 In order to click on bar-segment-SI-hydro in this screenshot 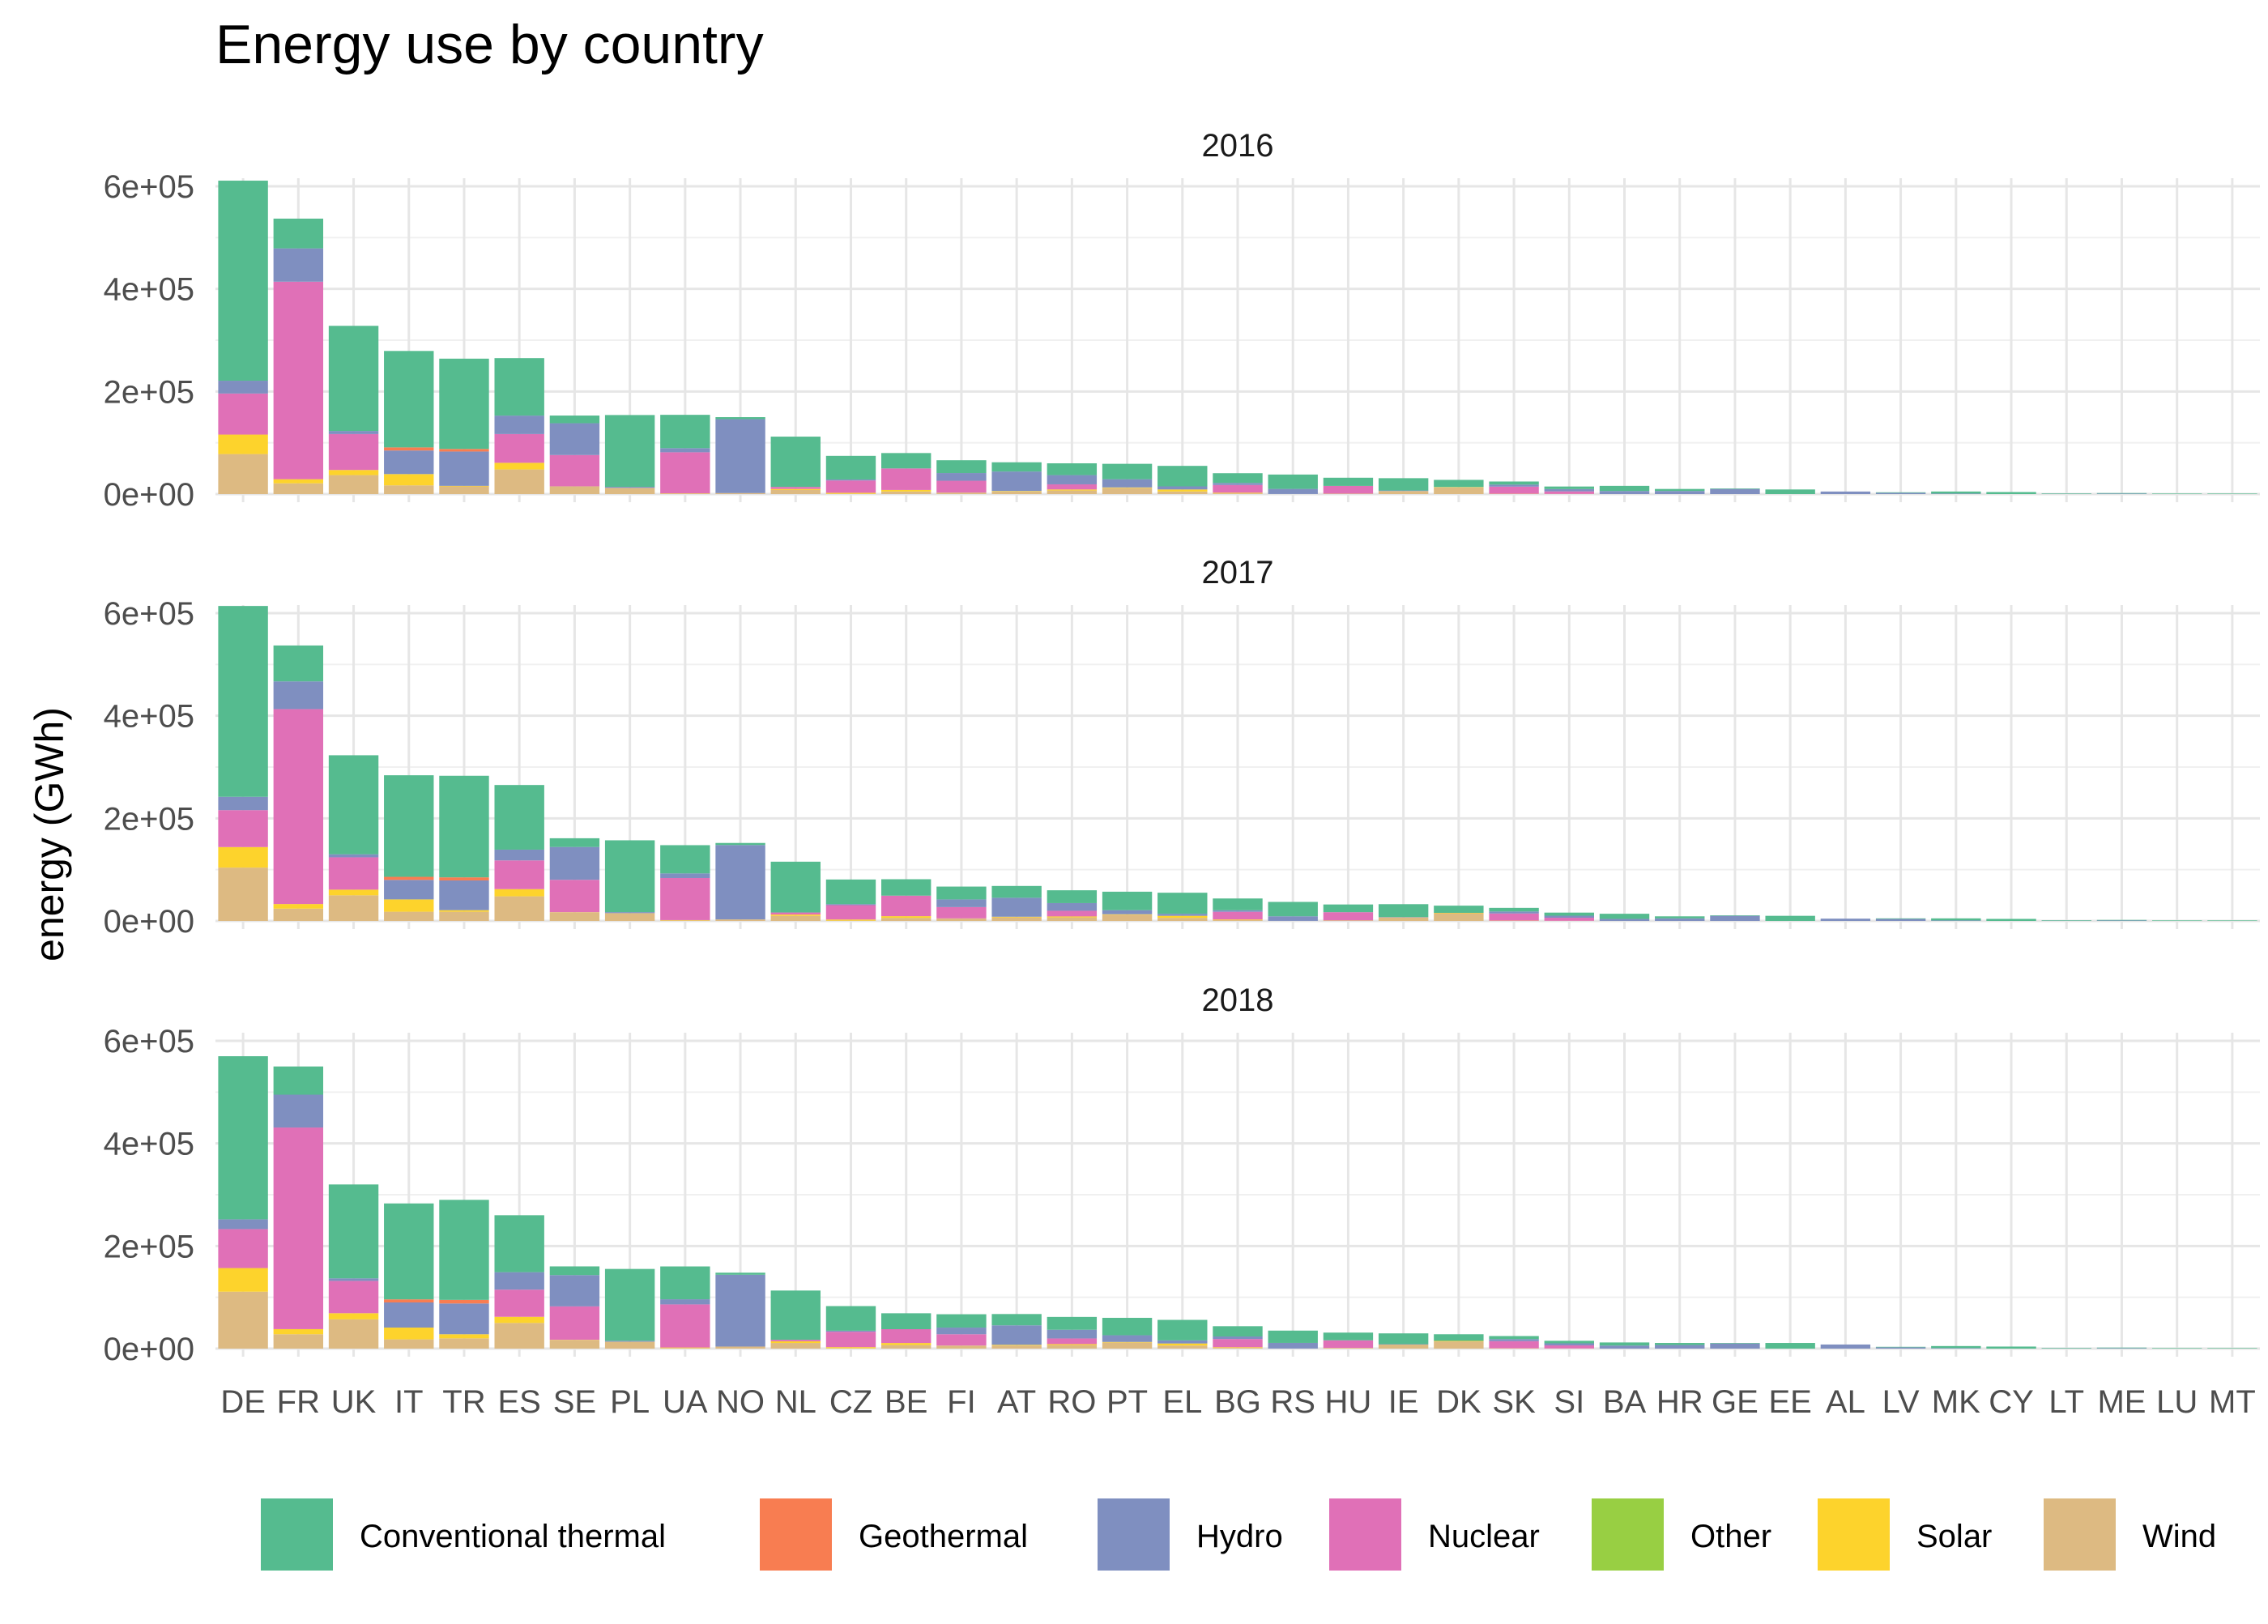, I will do `click(1569, 917)`.